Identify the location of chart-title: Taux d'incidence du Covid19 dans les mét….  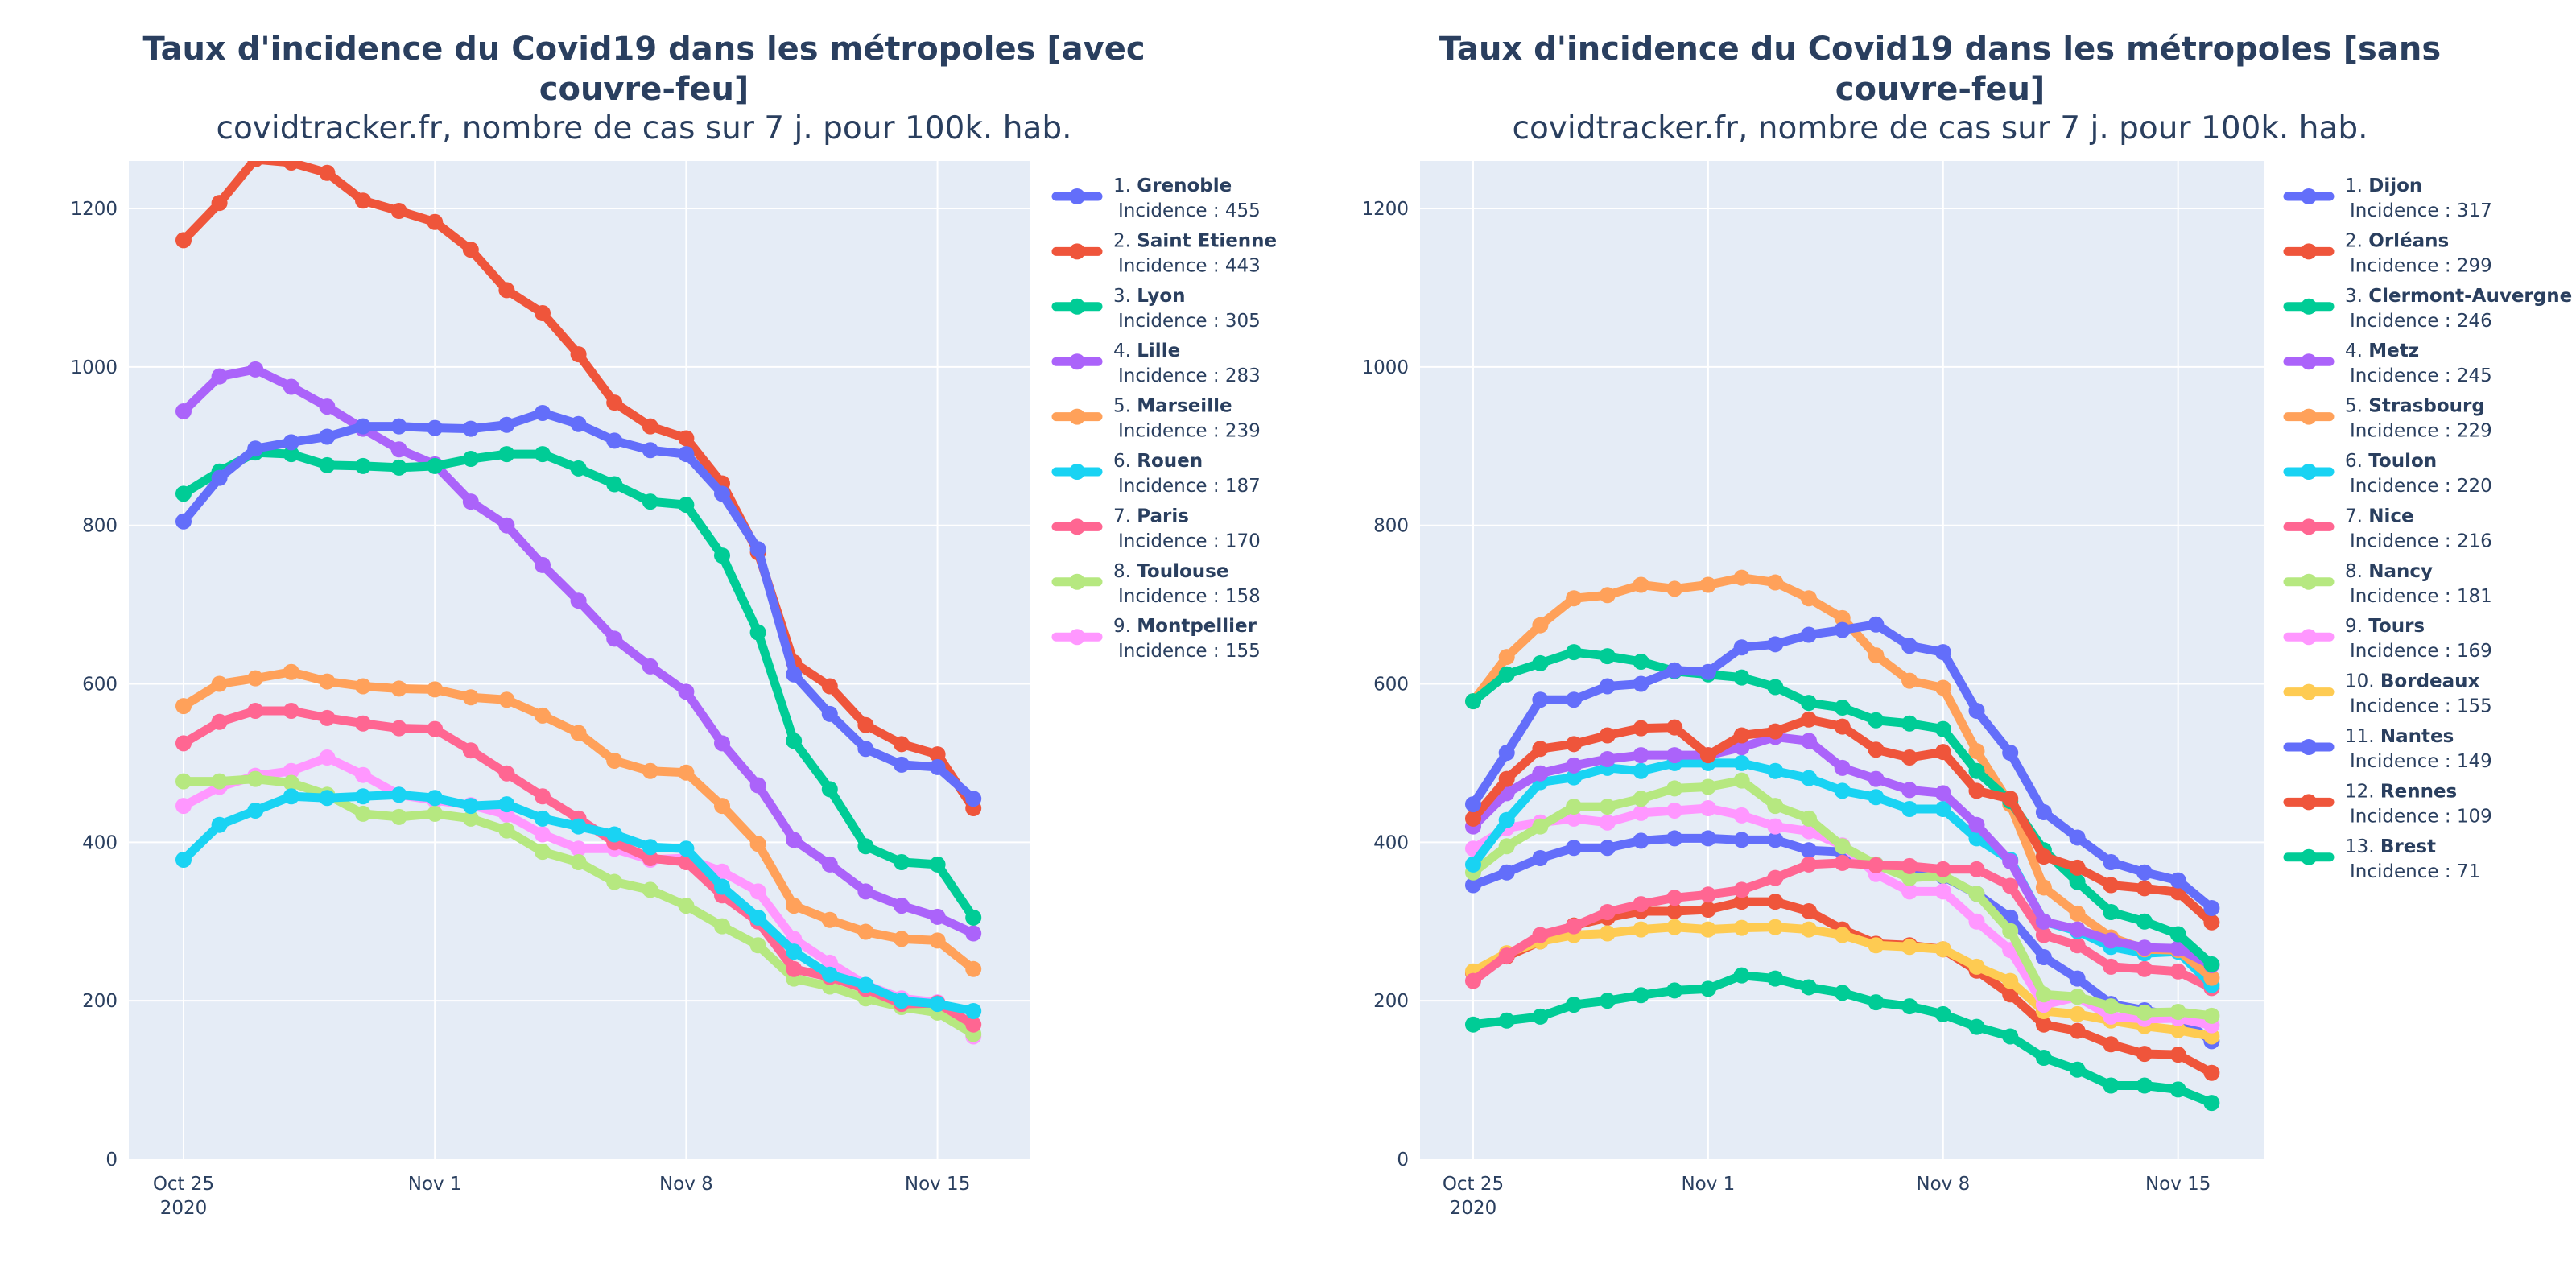
(1940, 69).